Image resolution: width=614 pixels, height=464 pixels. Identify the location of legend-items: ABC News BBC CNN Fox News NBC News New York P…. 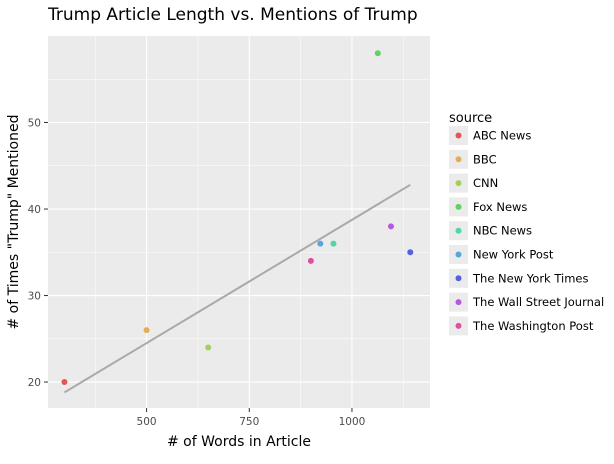
(526, 231).